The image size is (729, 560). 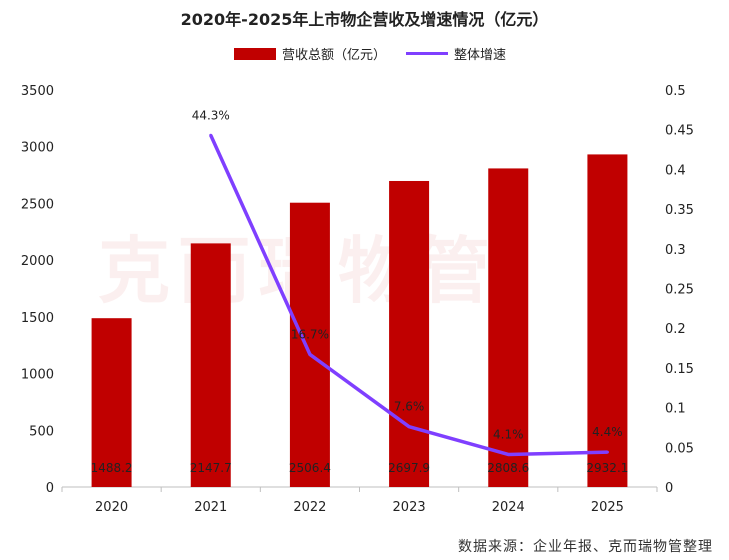 What do you see at coordinates (37, 318) in the screenshot?
I see `y-left-tick-label: 1500` at bounding box center [37, 318].